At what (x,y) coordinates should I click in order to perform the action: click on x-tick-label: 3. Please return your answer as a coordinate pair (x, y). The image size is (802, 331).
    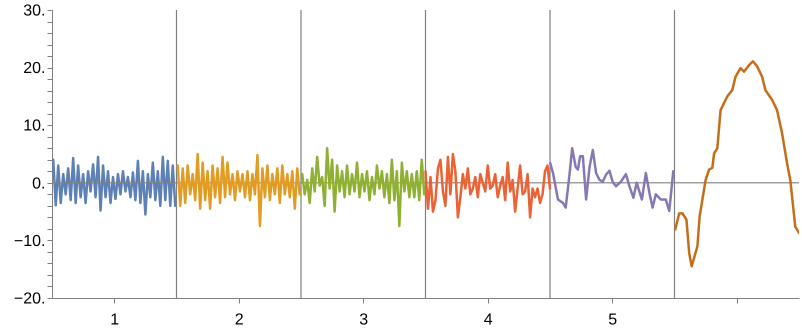
    Looking at the image, I should click on (363, 320).